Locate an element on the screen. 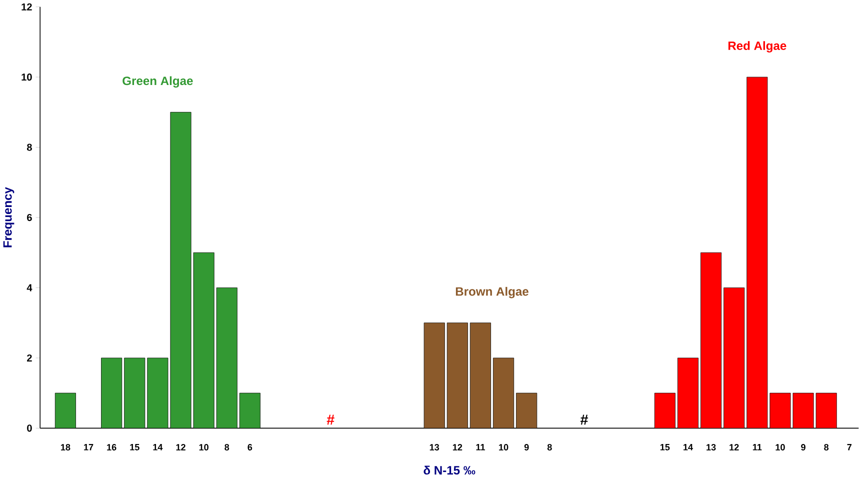 The width and height of the screenshot is (859, 478). y-tick-label: 2 is located at coordinates (29, 358).